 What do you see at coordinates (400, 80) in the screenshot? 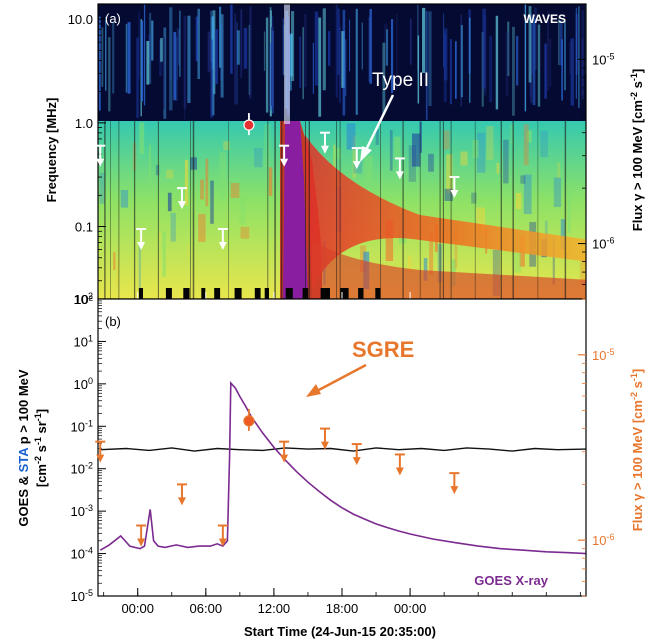
I see `type-ii-label: Type II` at bounding box center [400, 80].